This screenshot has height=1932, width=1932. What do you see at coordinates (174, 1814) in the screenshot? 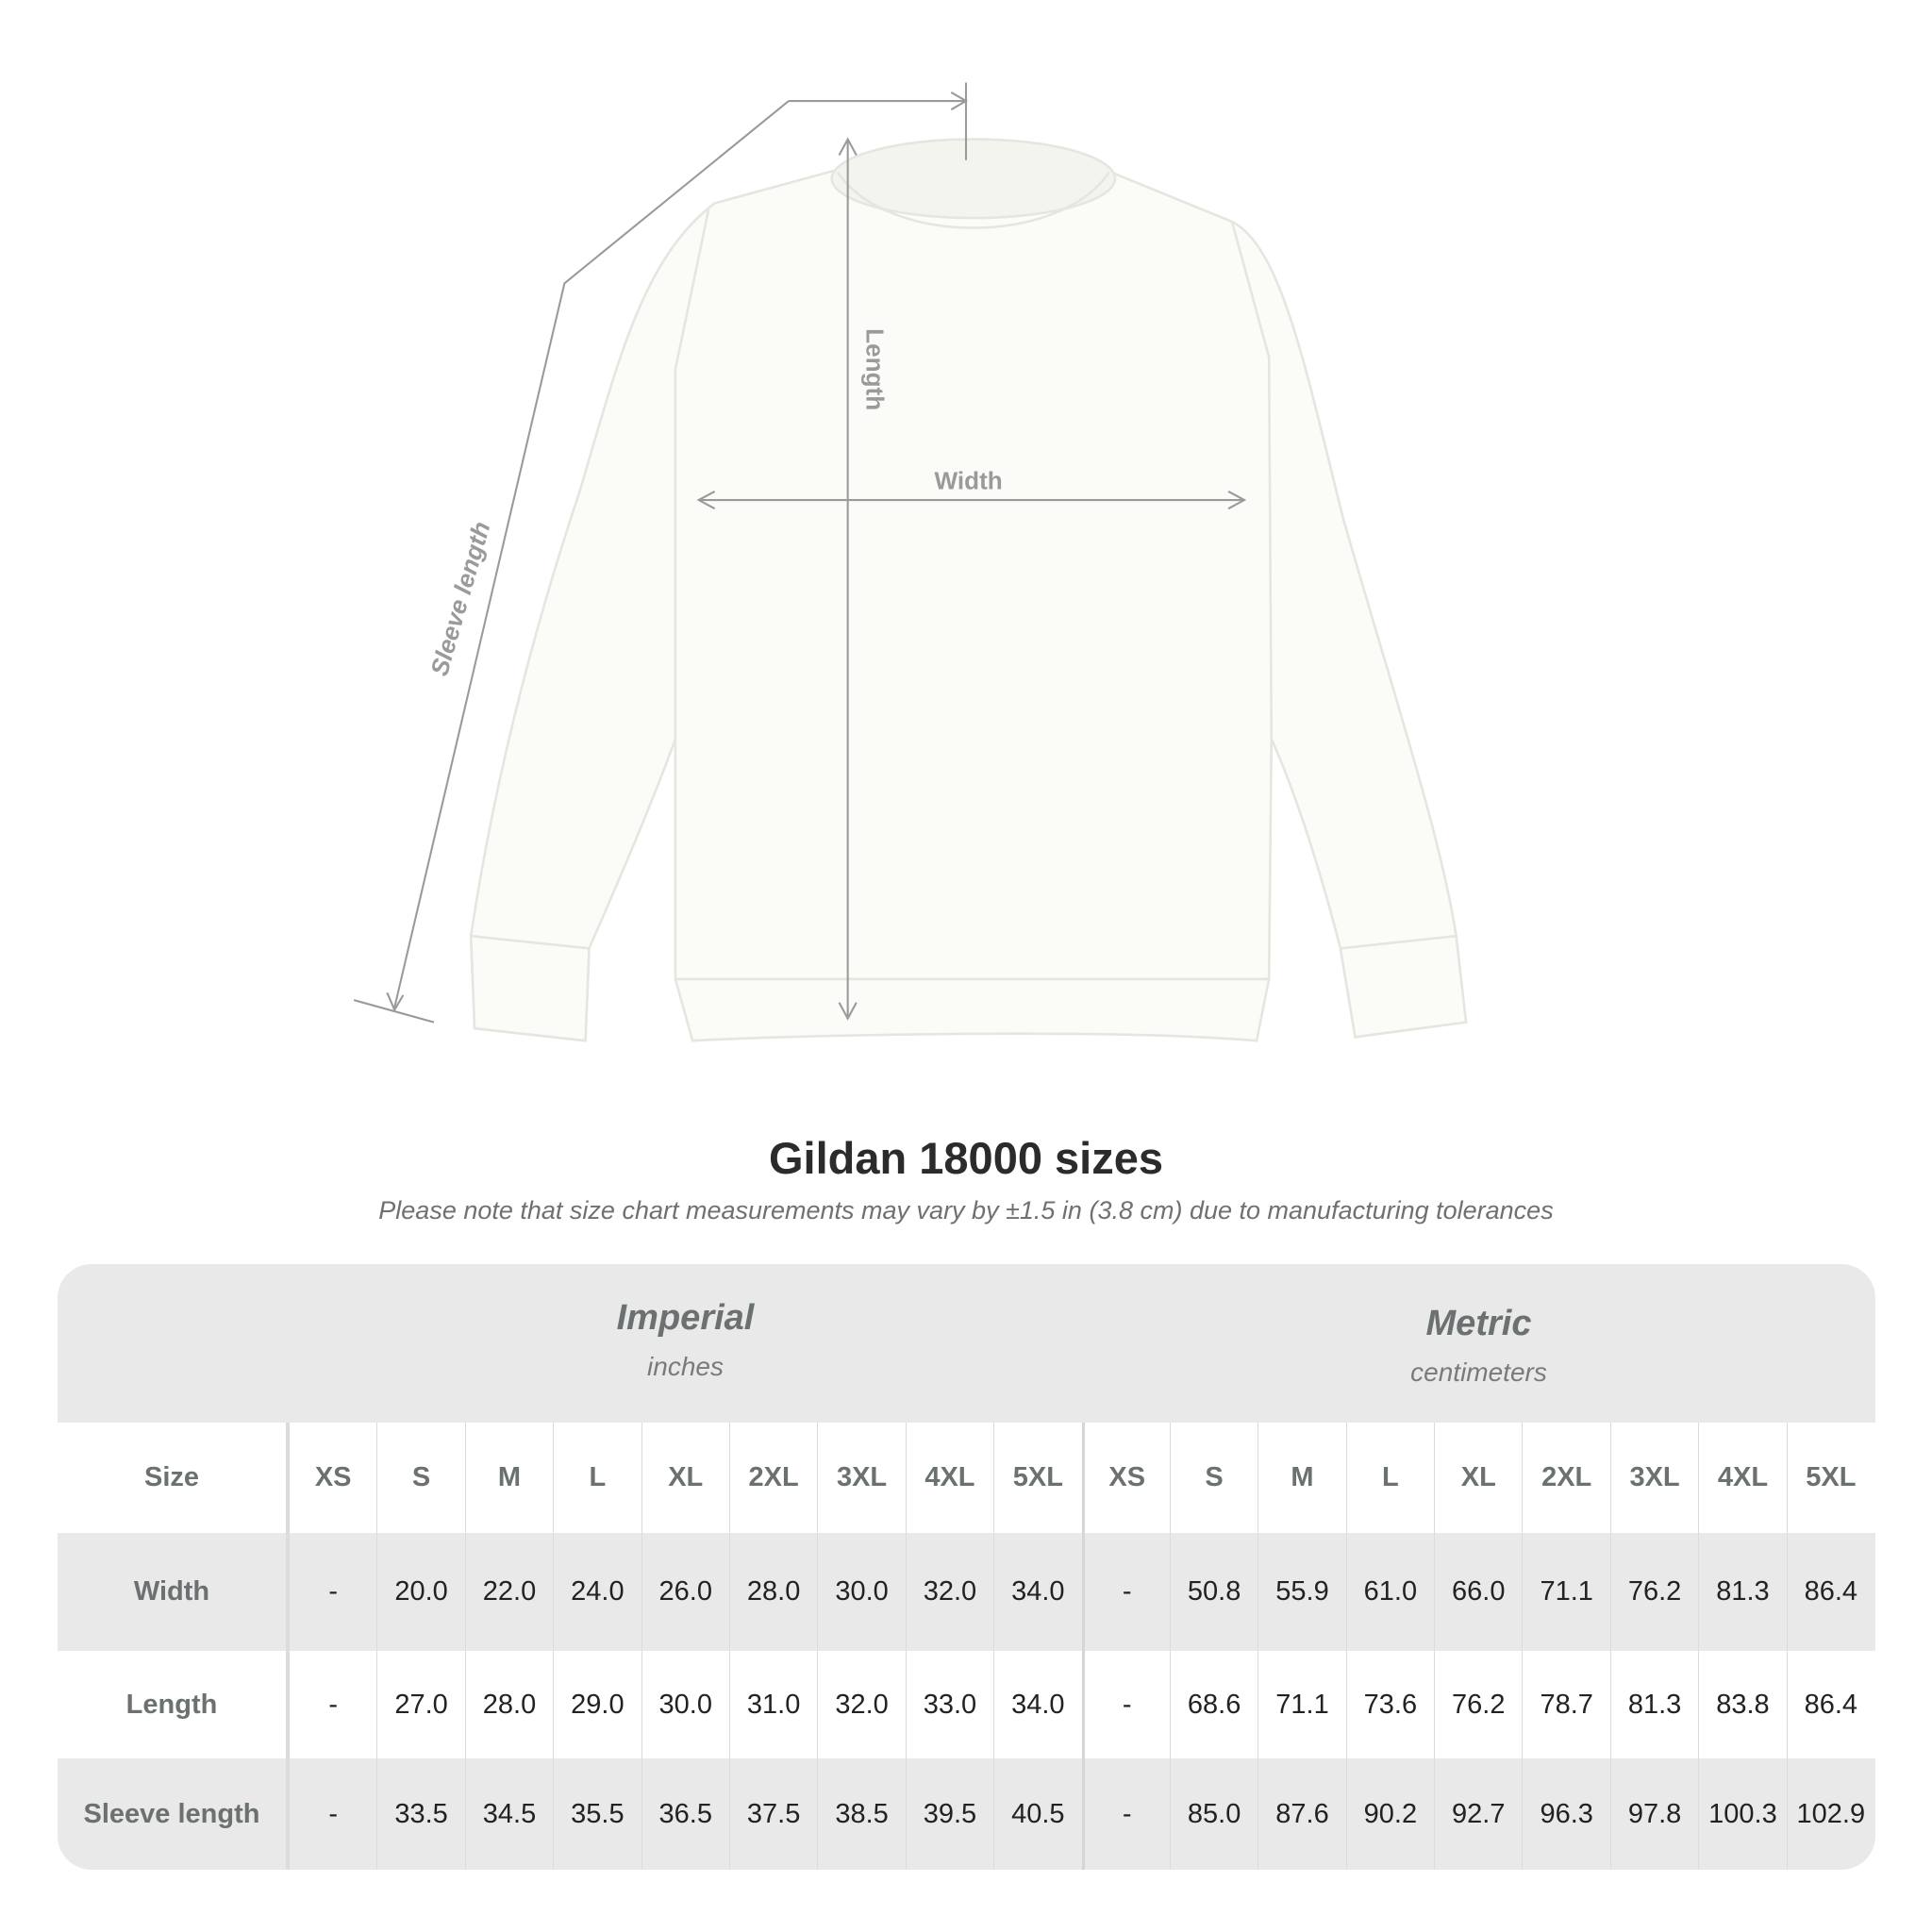
I see `row-label: Sleeve length` at bounding box center [174, 1814].